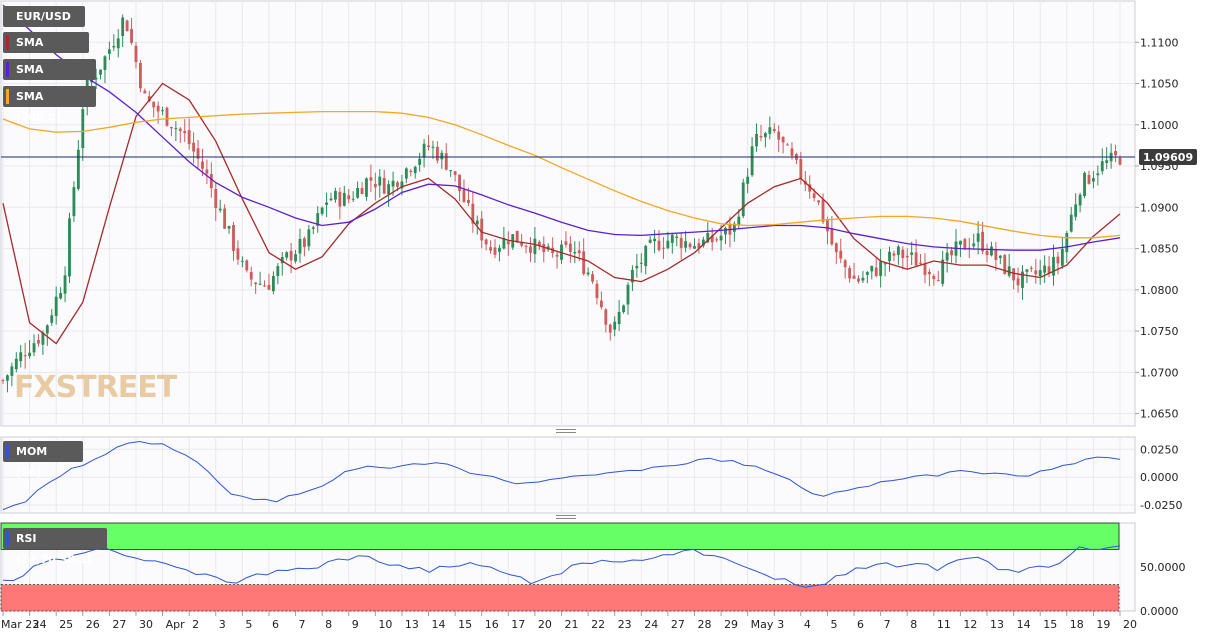 The width and height of the screenshot is (1206, 641). I want to click on rsi-oversold-zone, so click(560, 598).